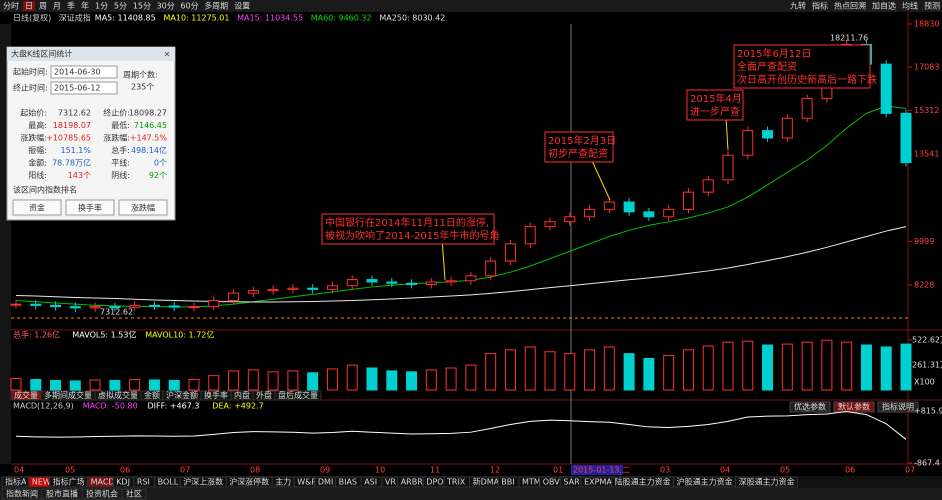 The width and height of the screenshot is (942, 500). Describe the element at coordinates (412, 482) in the screenshot. I see `indicator-tab-label: ARBR` at that location.